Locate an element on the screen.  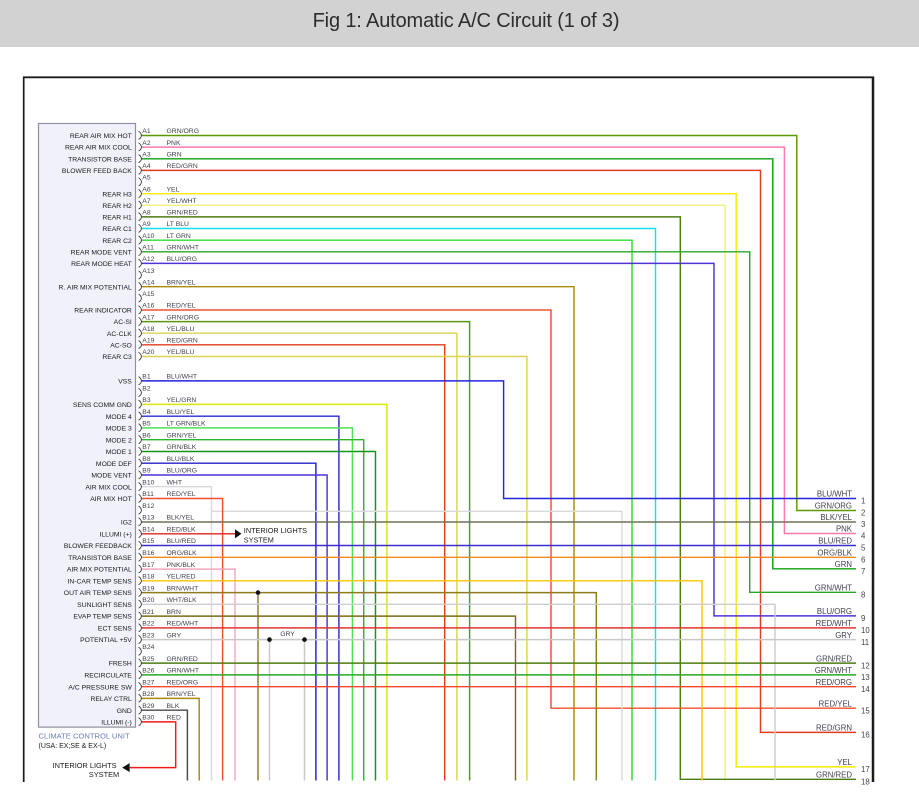
svg-text: YEL/WHT is located at coordinates (182, 201).